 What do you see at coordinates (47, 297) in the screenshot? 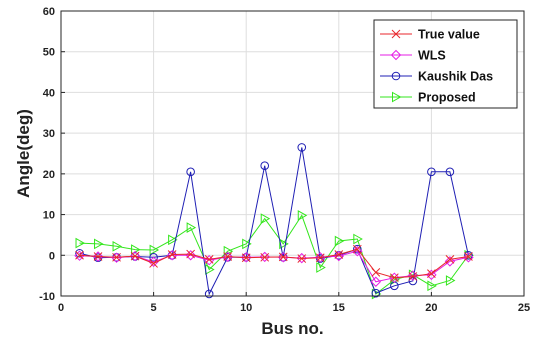
I see `y-tick-label: -10` at bounding box center [47, 297].